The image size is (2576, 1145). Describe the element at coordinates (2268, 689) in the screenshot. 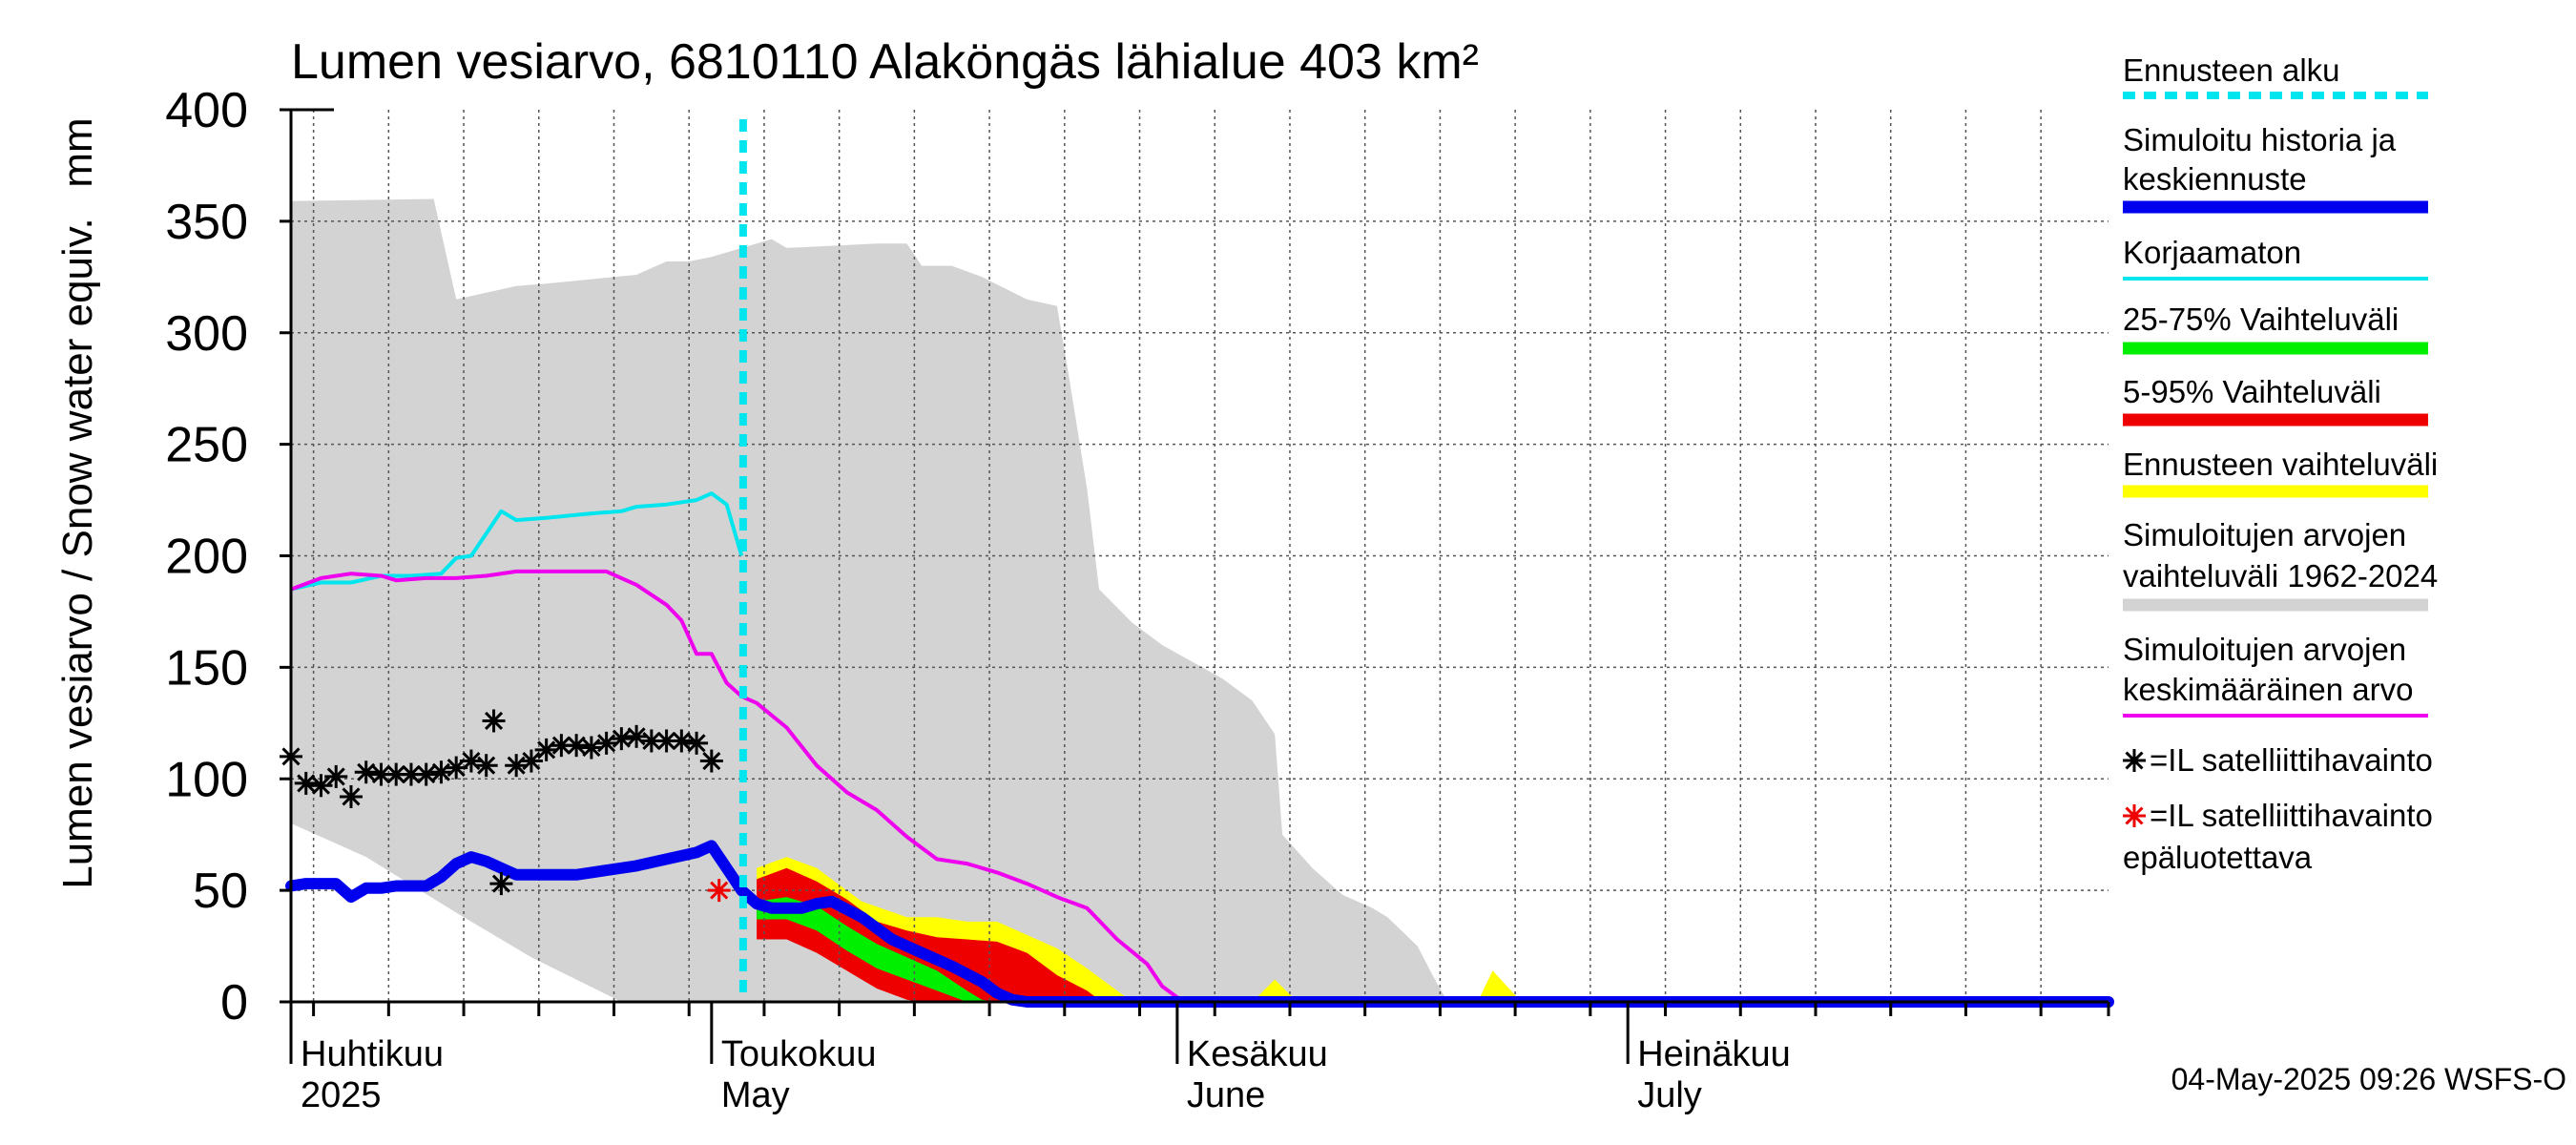

I see `legend-label: keskimääräinen arvo` at that location.